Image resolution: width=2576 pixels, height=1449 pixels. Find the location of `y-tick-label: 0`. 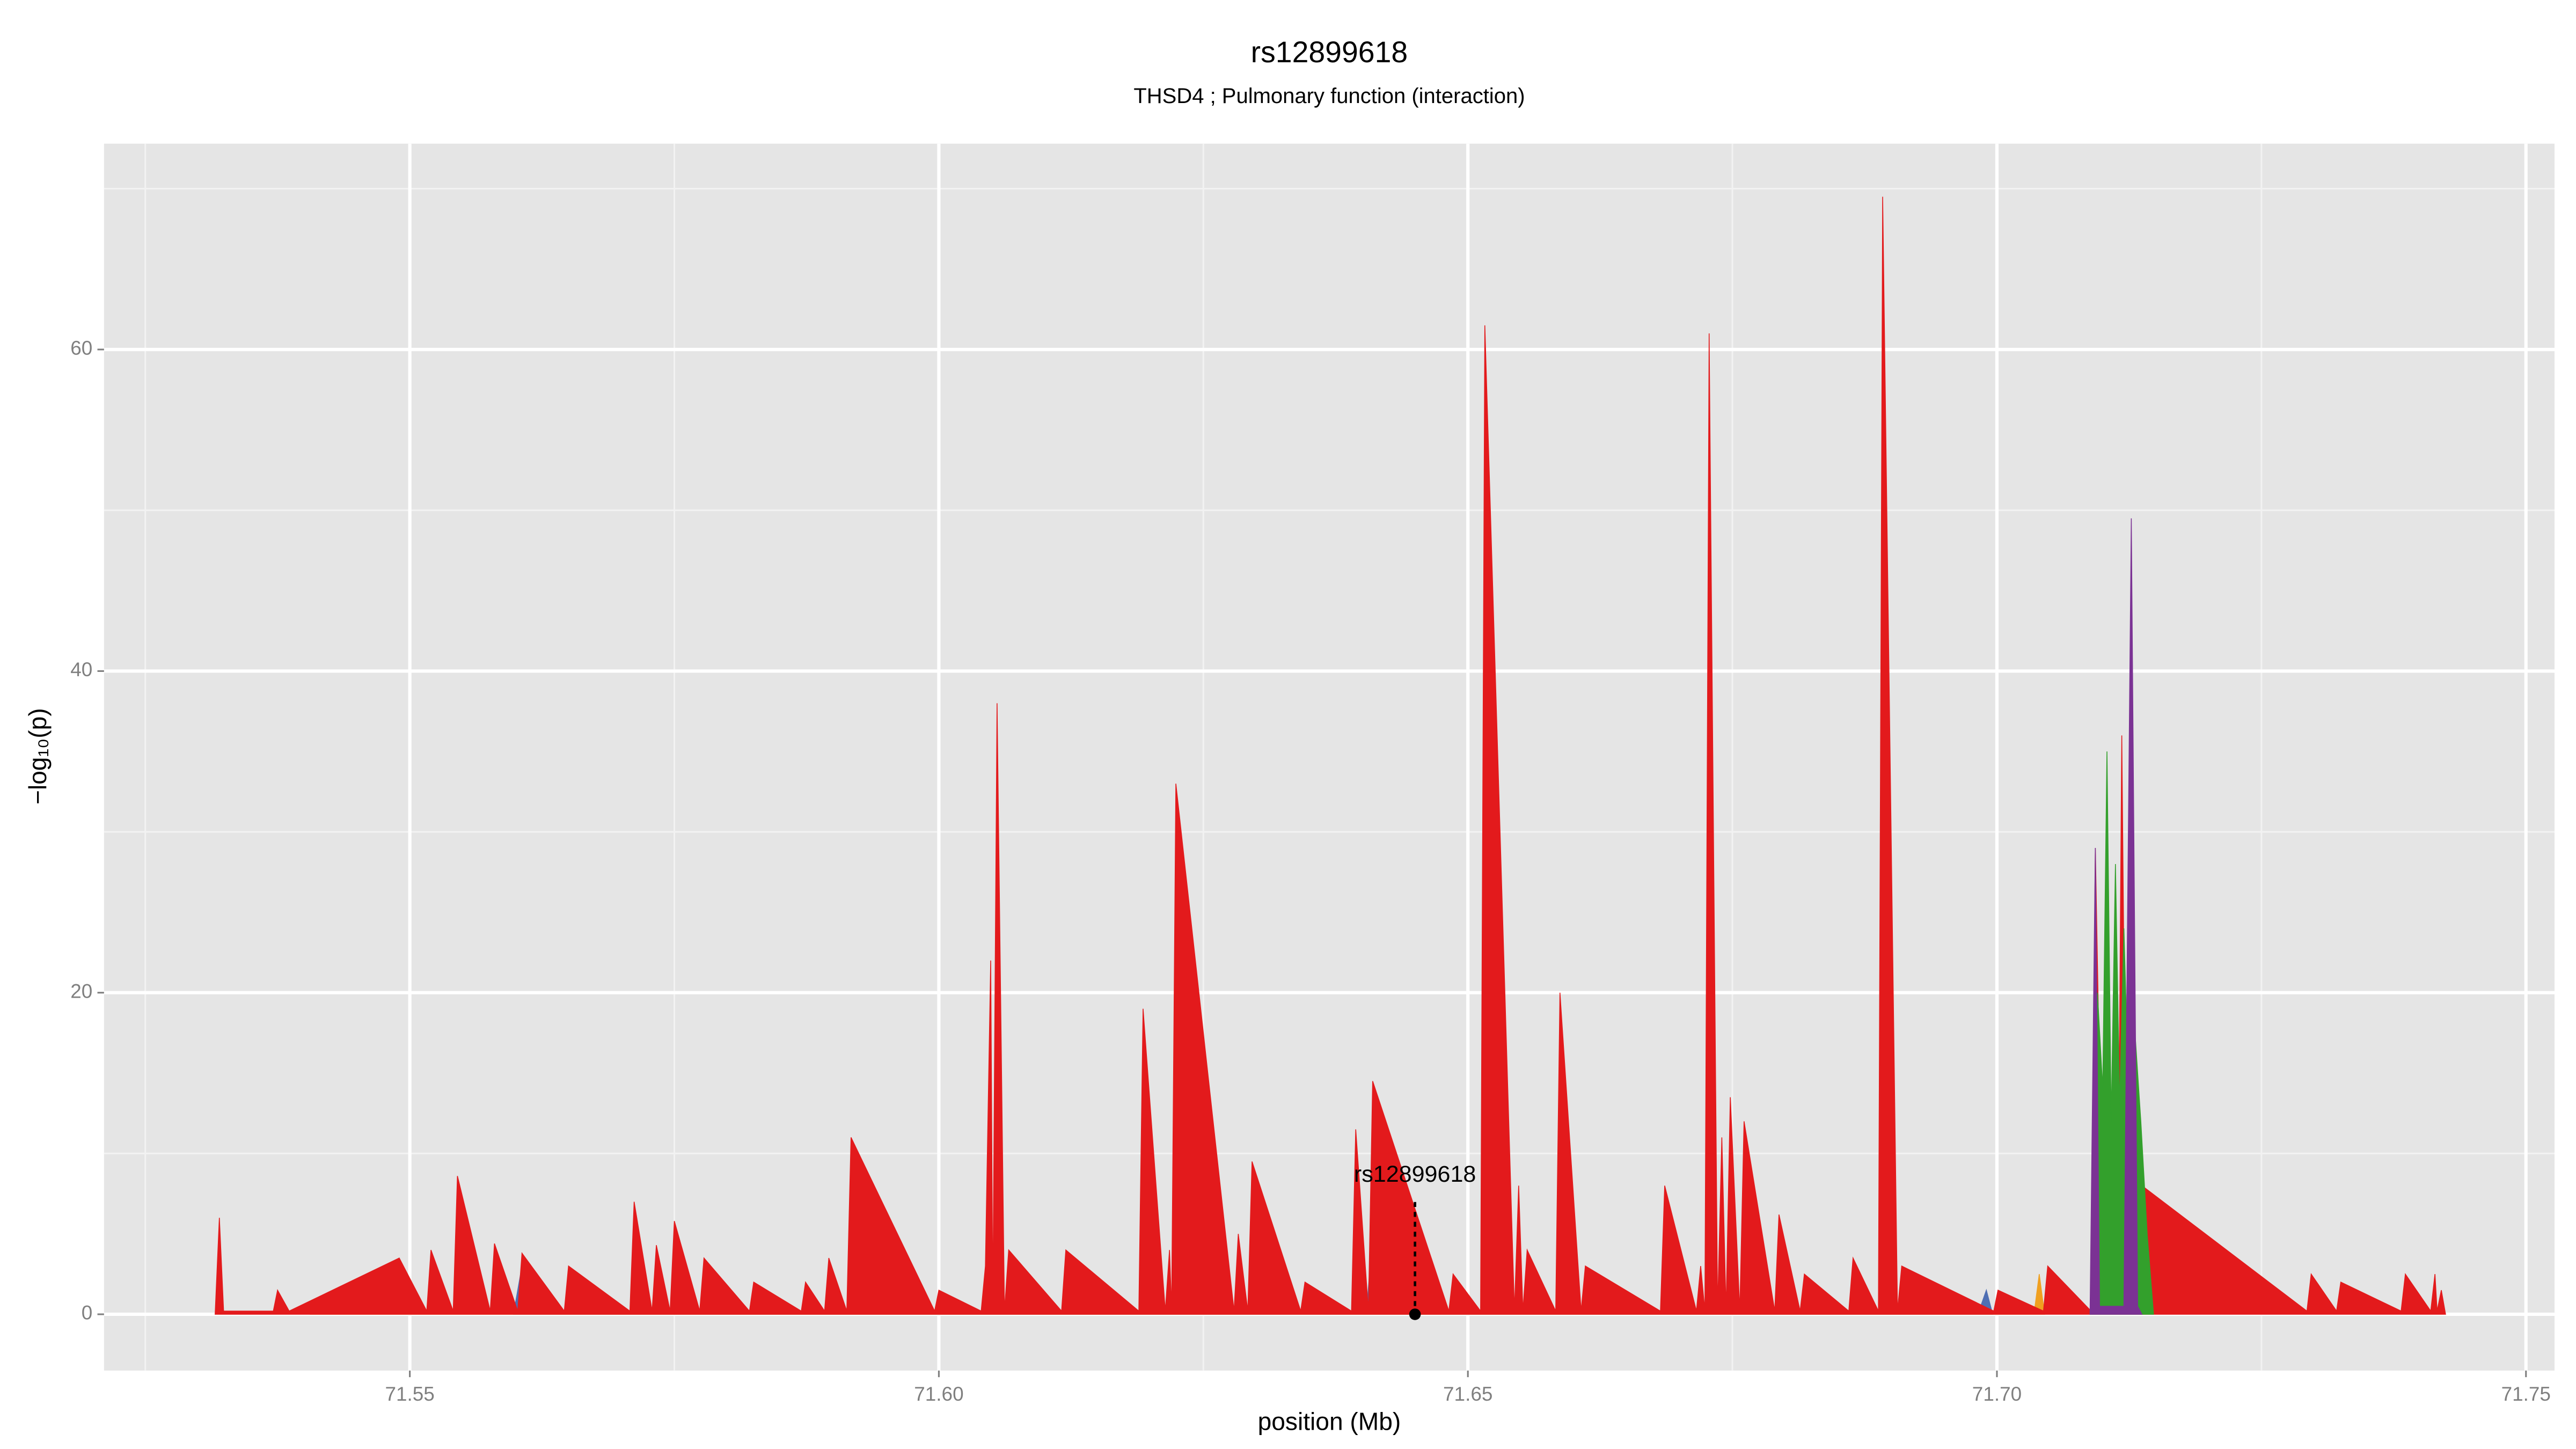

y-tick-label: 0 is located at coordinates (87, 1313).